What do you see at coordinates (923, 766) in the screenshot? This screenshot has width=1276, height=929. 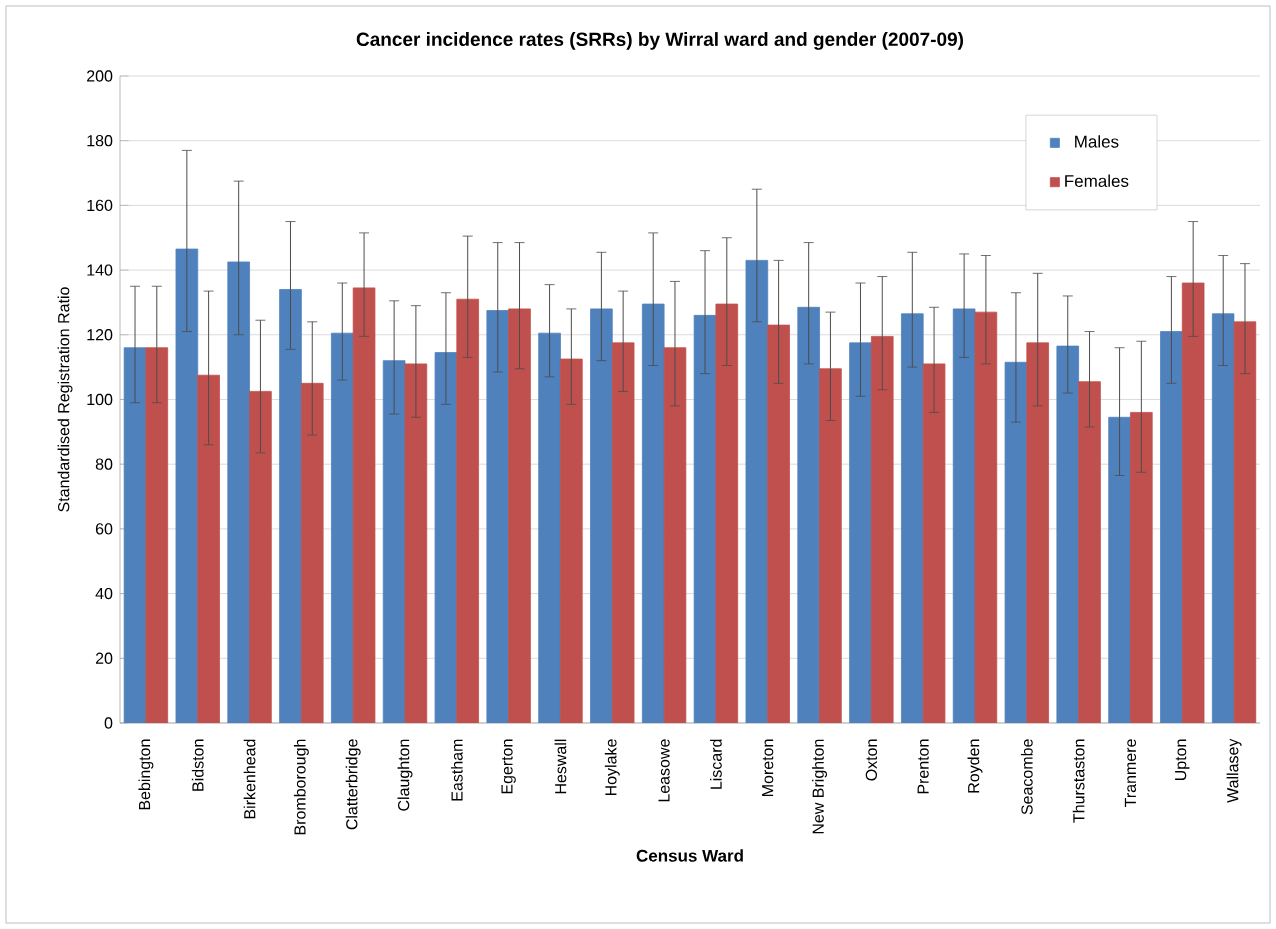 I see `x-tick-label: Prenton` at bounding box center [923, 766].